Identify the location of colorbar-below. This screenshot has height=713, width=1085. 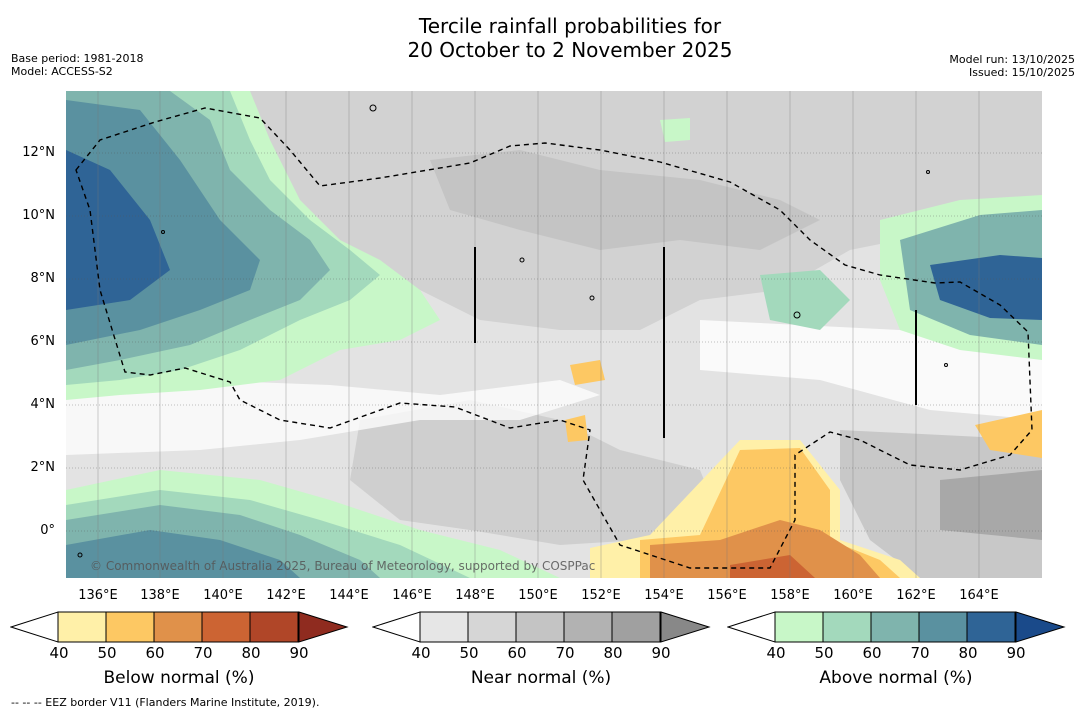
(179, 627).